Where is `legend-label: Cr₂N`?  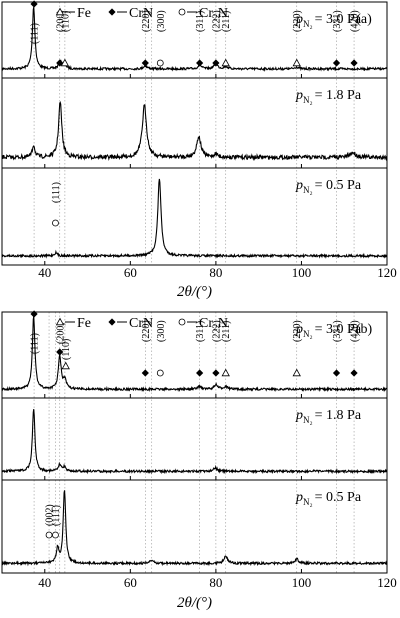 legend-label: Cr₂N is located at coordinates (213, 323).